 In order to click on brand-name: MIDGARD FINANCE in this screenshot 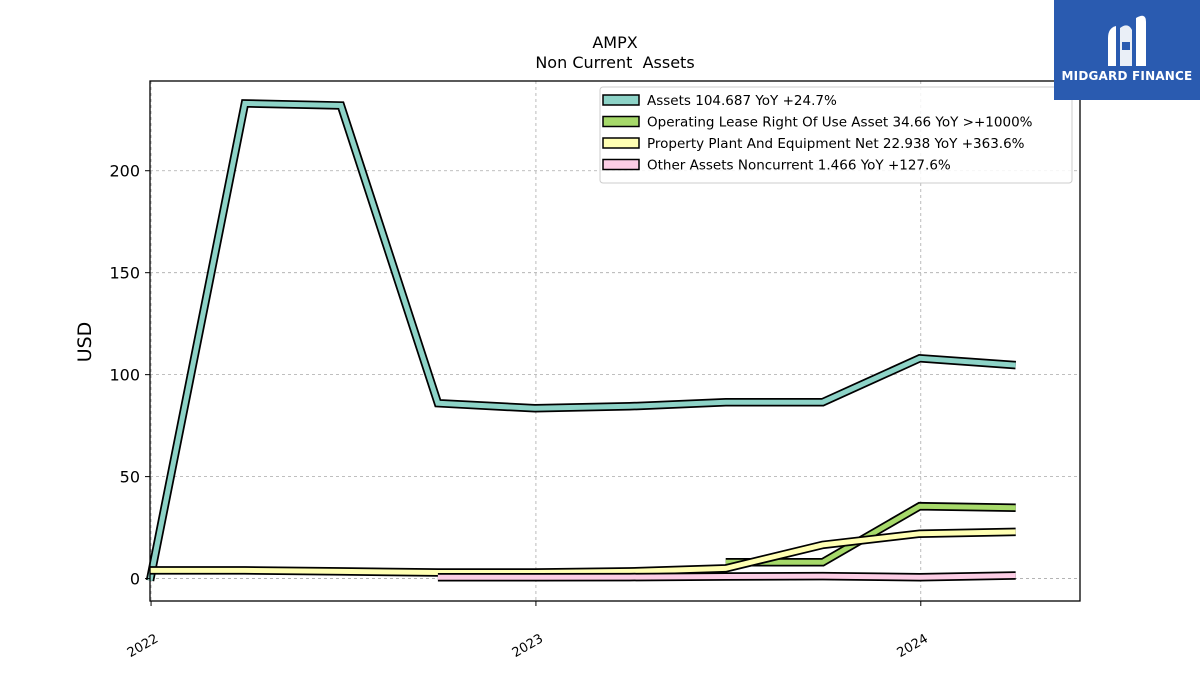, I will do `click(1127, 76)`.